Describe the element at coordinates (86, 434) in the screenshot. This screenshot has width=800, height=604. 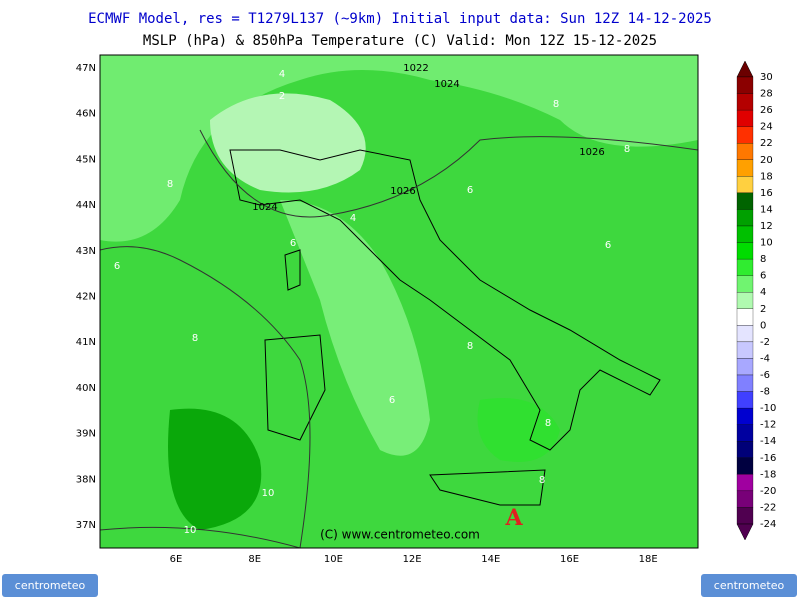
I see `lat-label: 39N` at that location.